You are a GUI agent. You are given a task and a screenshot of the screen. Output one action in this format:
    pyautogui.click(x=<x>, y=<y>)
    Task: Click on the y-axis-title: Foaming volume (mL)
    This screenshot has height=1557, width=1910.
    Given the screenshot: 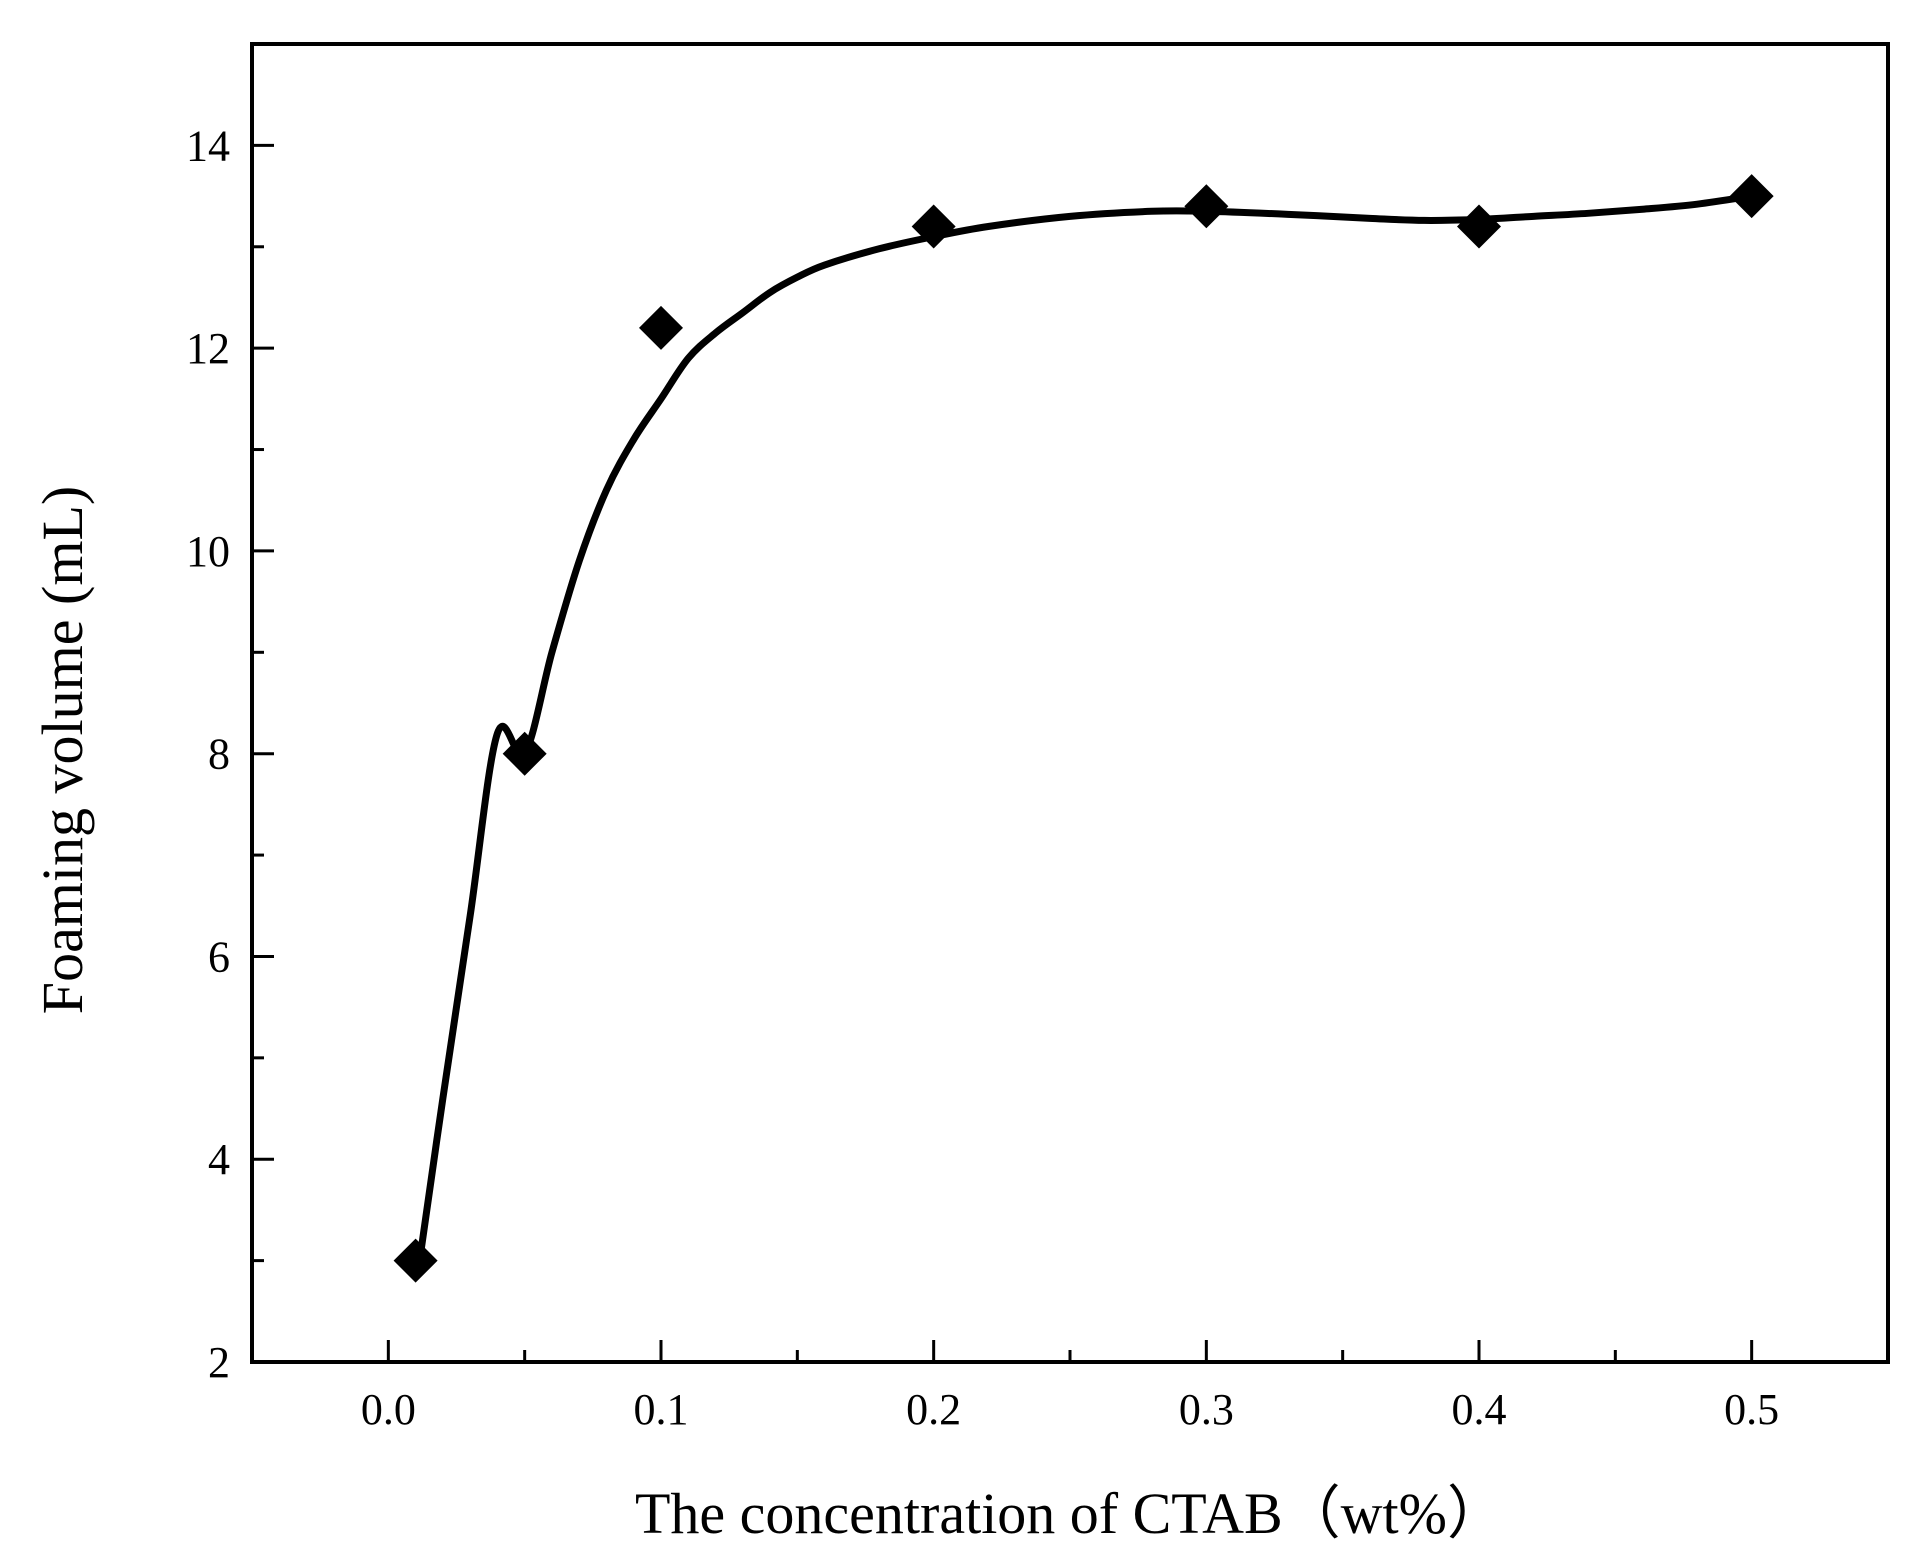 What is the action you would take?
    pyautogui.click(x=62, y=750)
    